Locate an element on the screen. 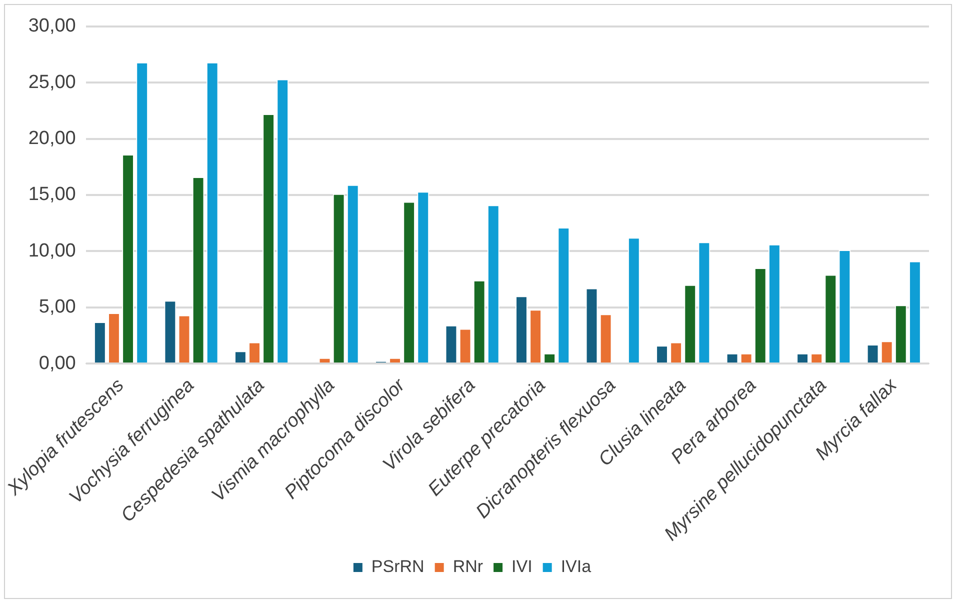  y-tick-label: 30,00 is located at coordinates (52, 26).